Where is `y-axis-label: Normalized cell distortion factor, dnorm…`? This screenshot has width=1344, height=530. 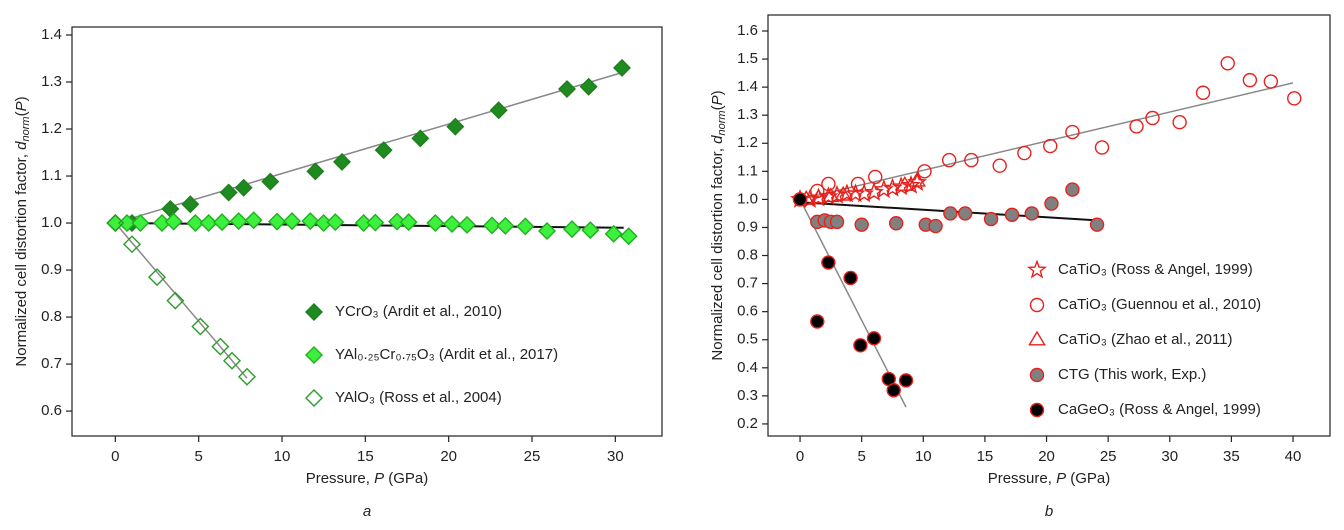 y-axis-label: Normalized cell distortion factor, dnorm… is located at coordinates (718, 225).